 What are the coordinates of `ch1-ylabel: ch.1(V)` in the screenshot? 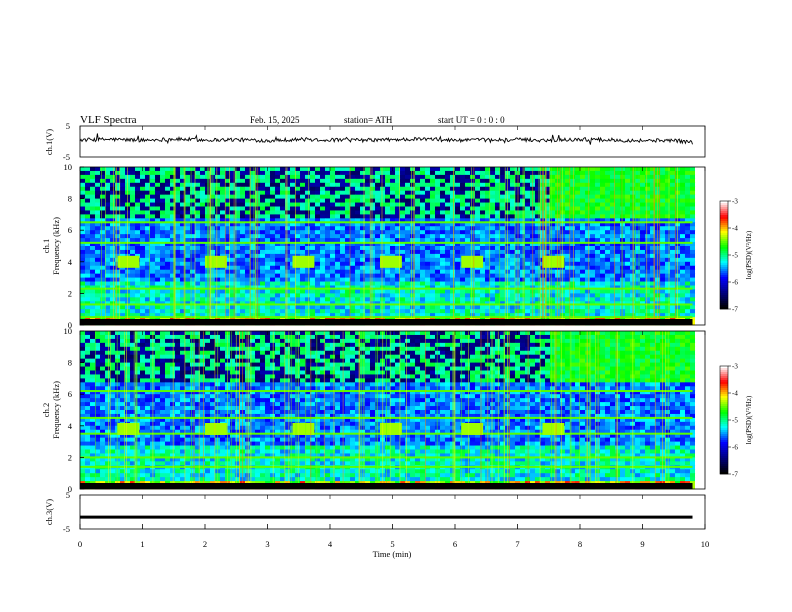 It's located at (49, 142).